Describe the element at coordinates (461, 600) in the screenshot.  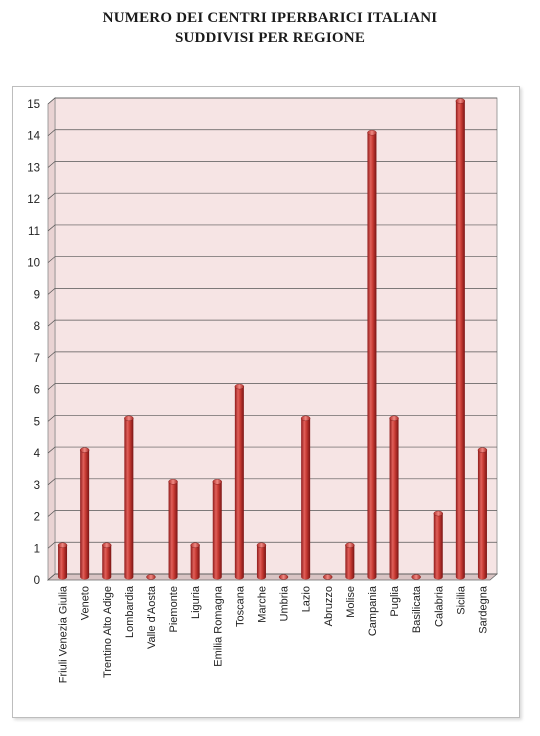
I see `x-category-label: Sicilia` at that location.